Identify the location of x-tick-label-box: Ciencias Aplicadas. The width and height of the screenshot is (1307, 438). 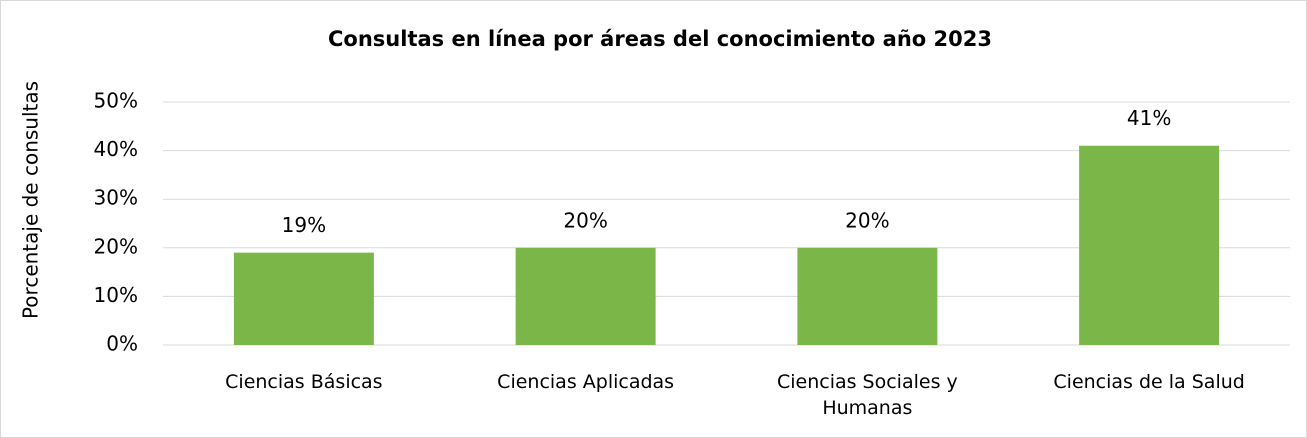
(586, 382).